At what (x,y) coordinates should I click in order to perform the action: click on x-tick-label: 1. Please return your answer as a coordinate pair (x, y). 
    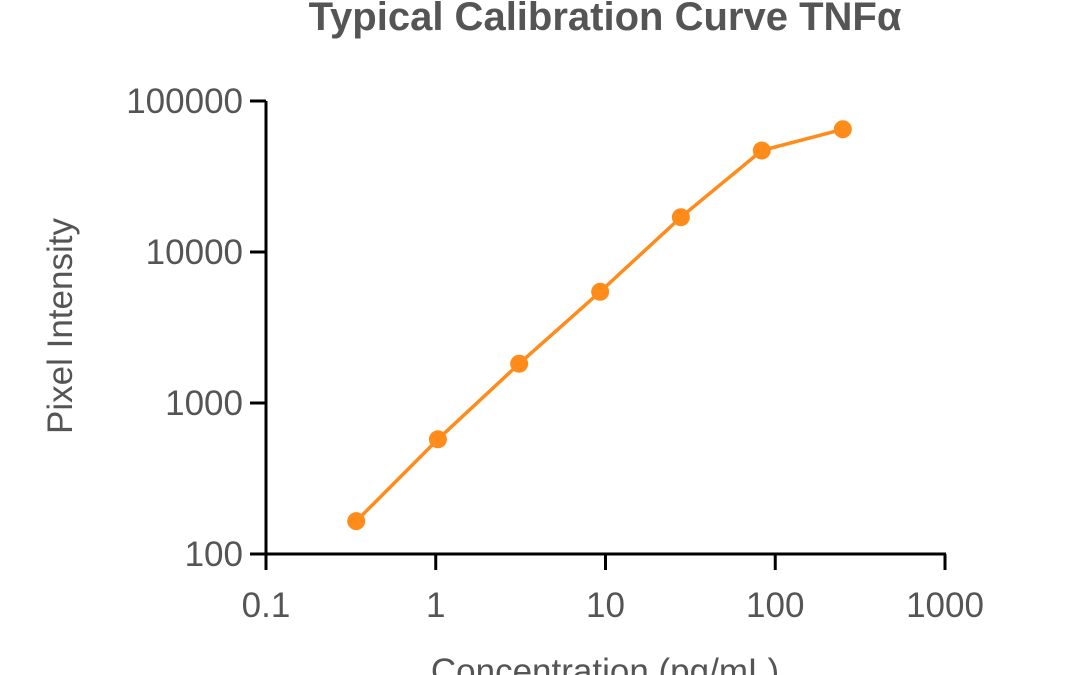
    Looking at the image, I should click on (435, 605).